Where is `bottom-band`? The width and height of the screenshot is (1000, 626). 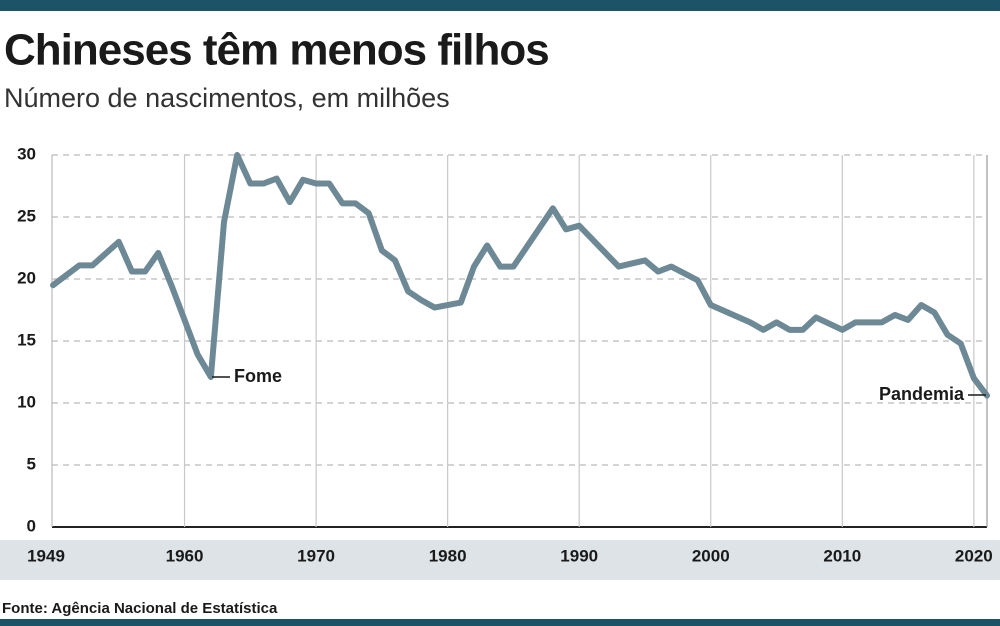 bottom-band is located at coordinates (500, 622).